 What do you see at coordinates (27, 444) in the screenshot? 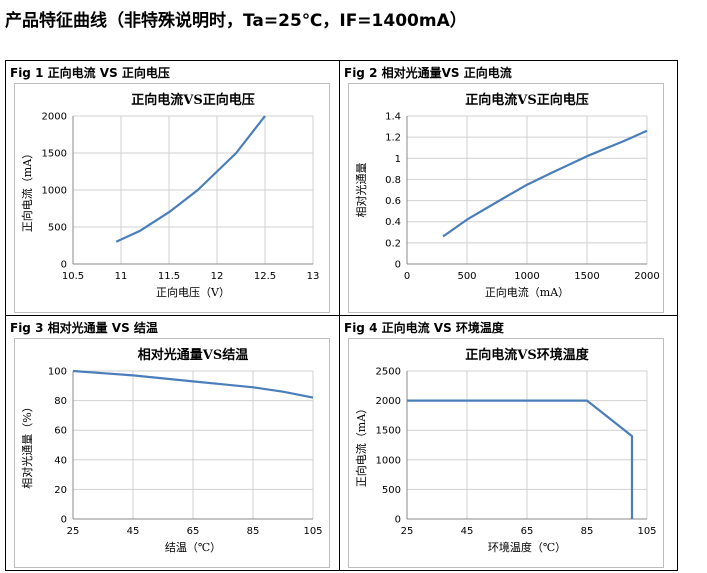
I see `y-axis-label: 相对光通量（%）` at bounding box center [27, 444].